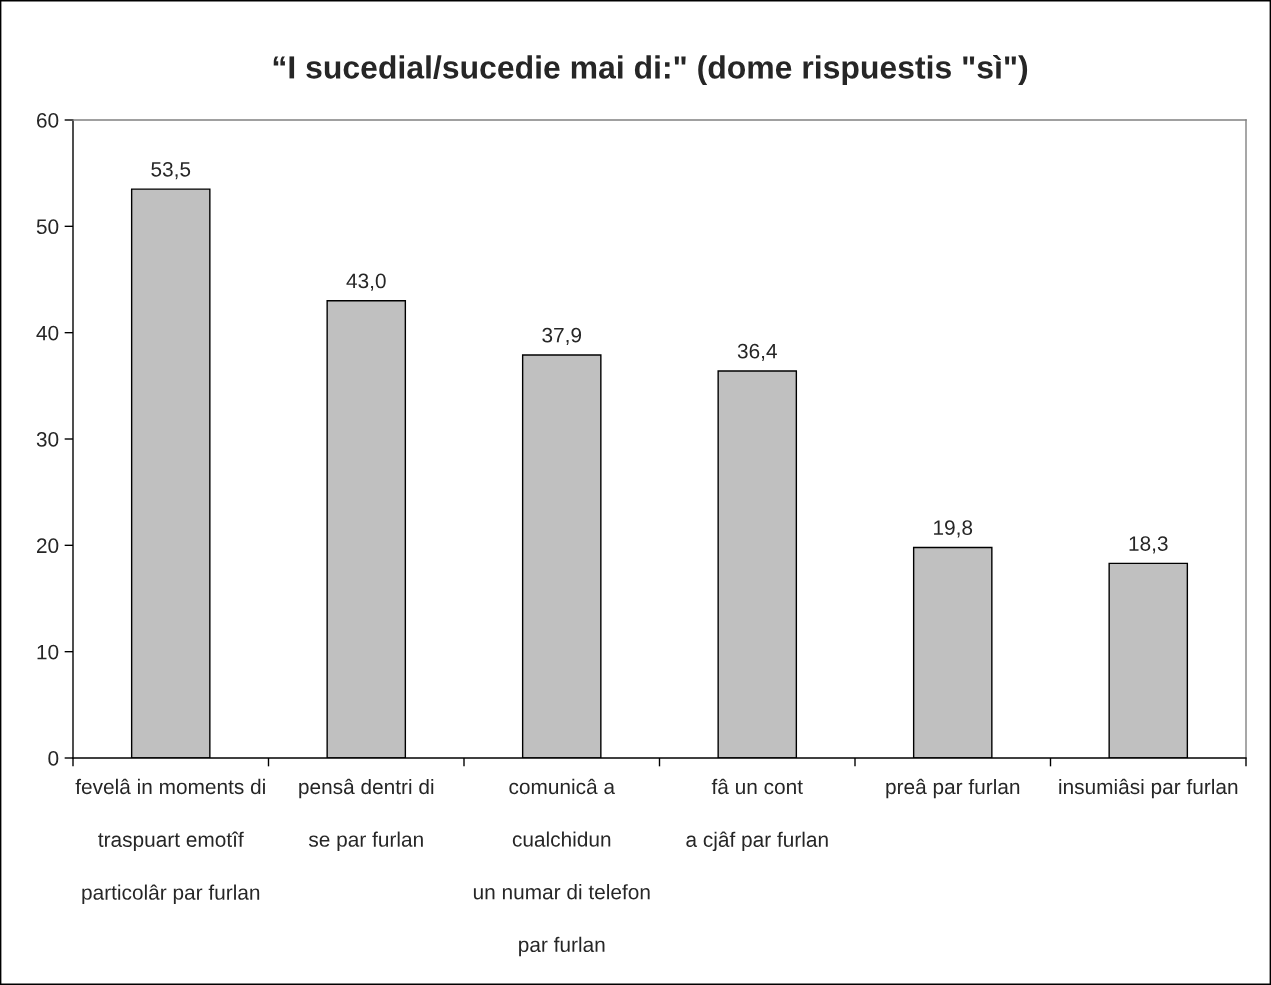  What do you see at coordinates (757, 352) in the screenshot?
I see `data-label: 36,4` at bounding box center [757, 352].